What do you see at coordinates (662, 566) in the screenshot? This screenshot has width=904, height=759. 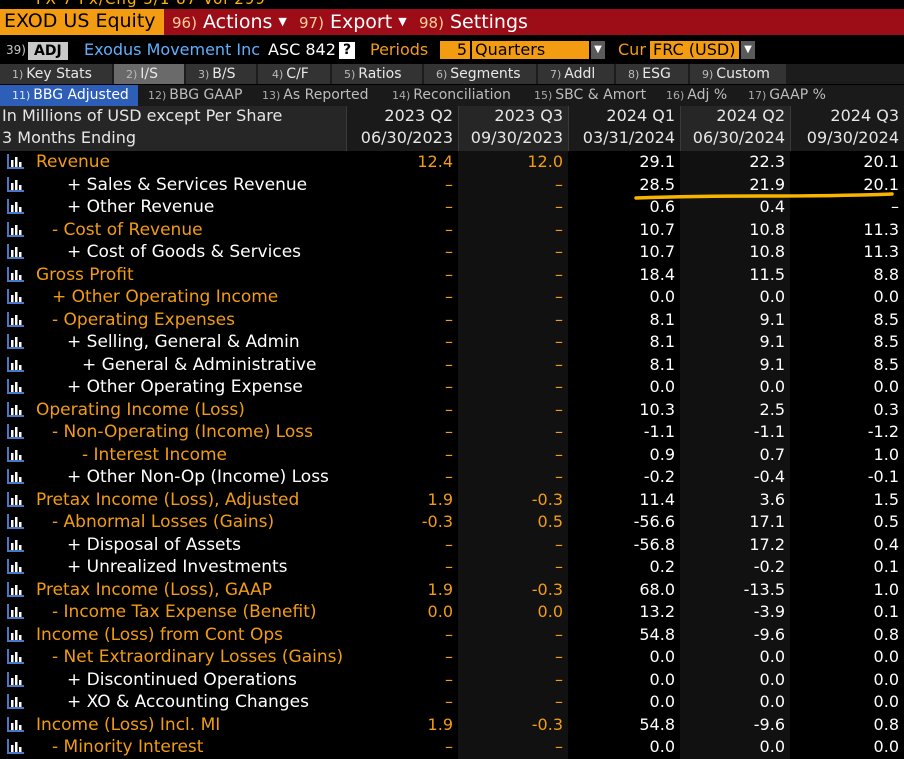 I see `table-cell: 0.2` at bounding box center [662, 566].